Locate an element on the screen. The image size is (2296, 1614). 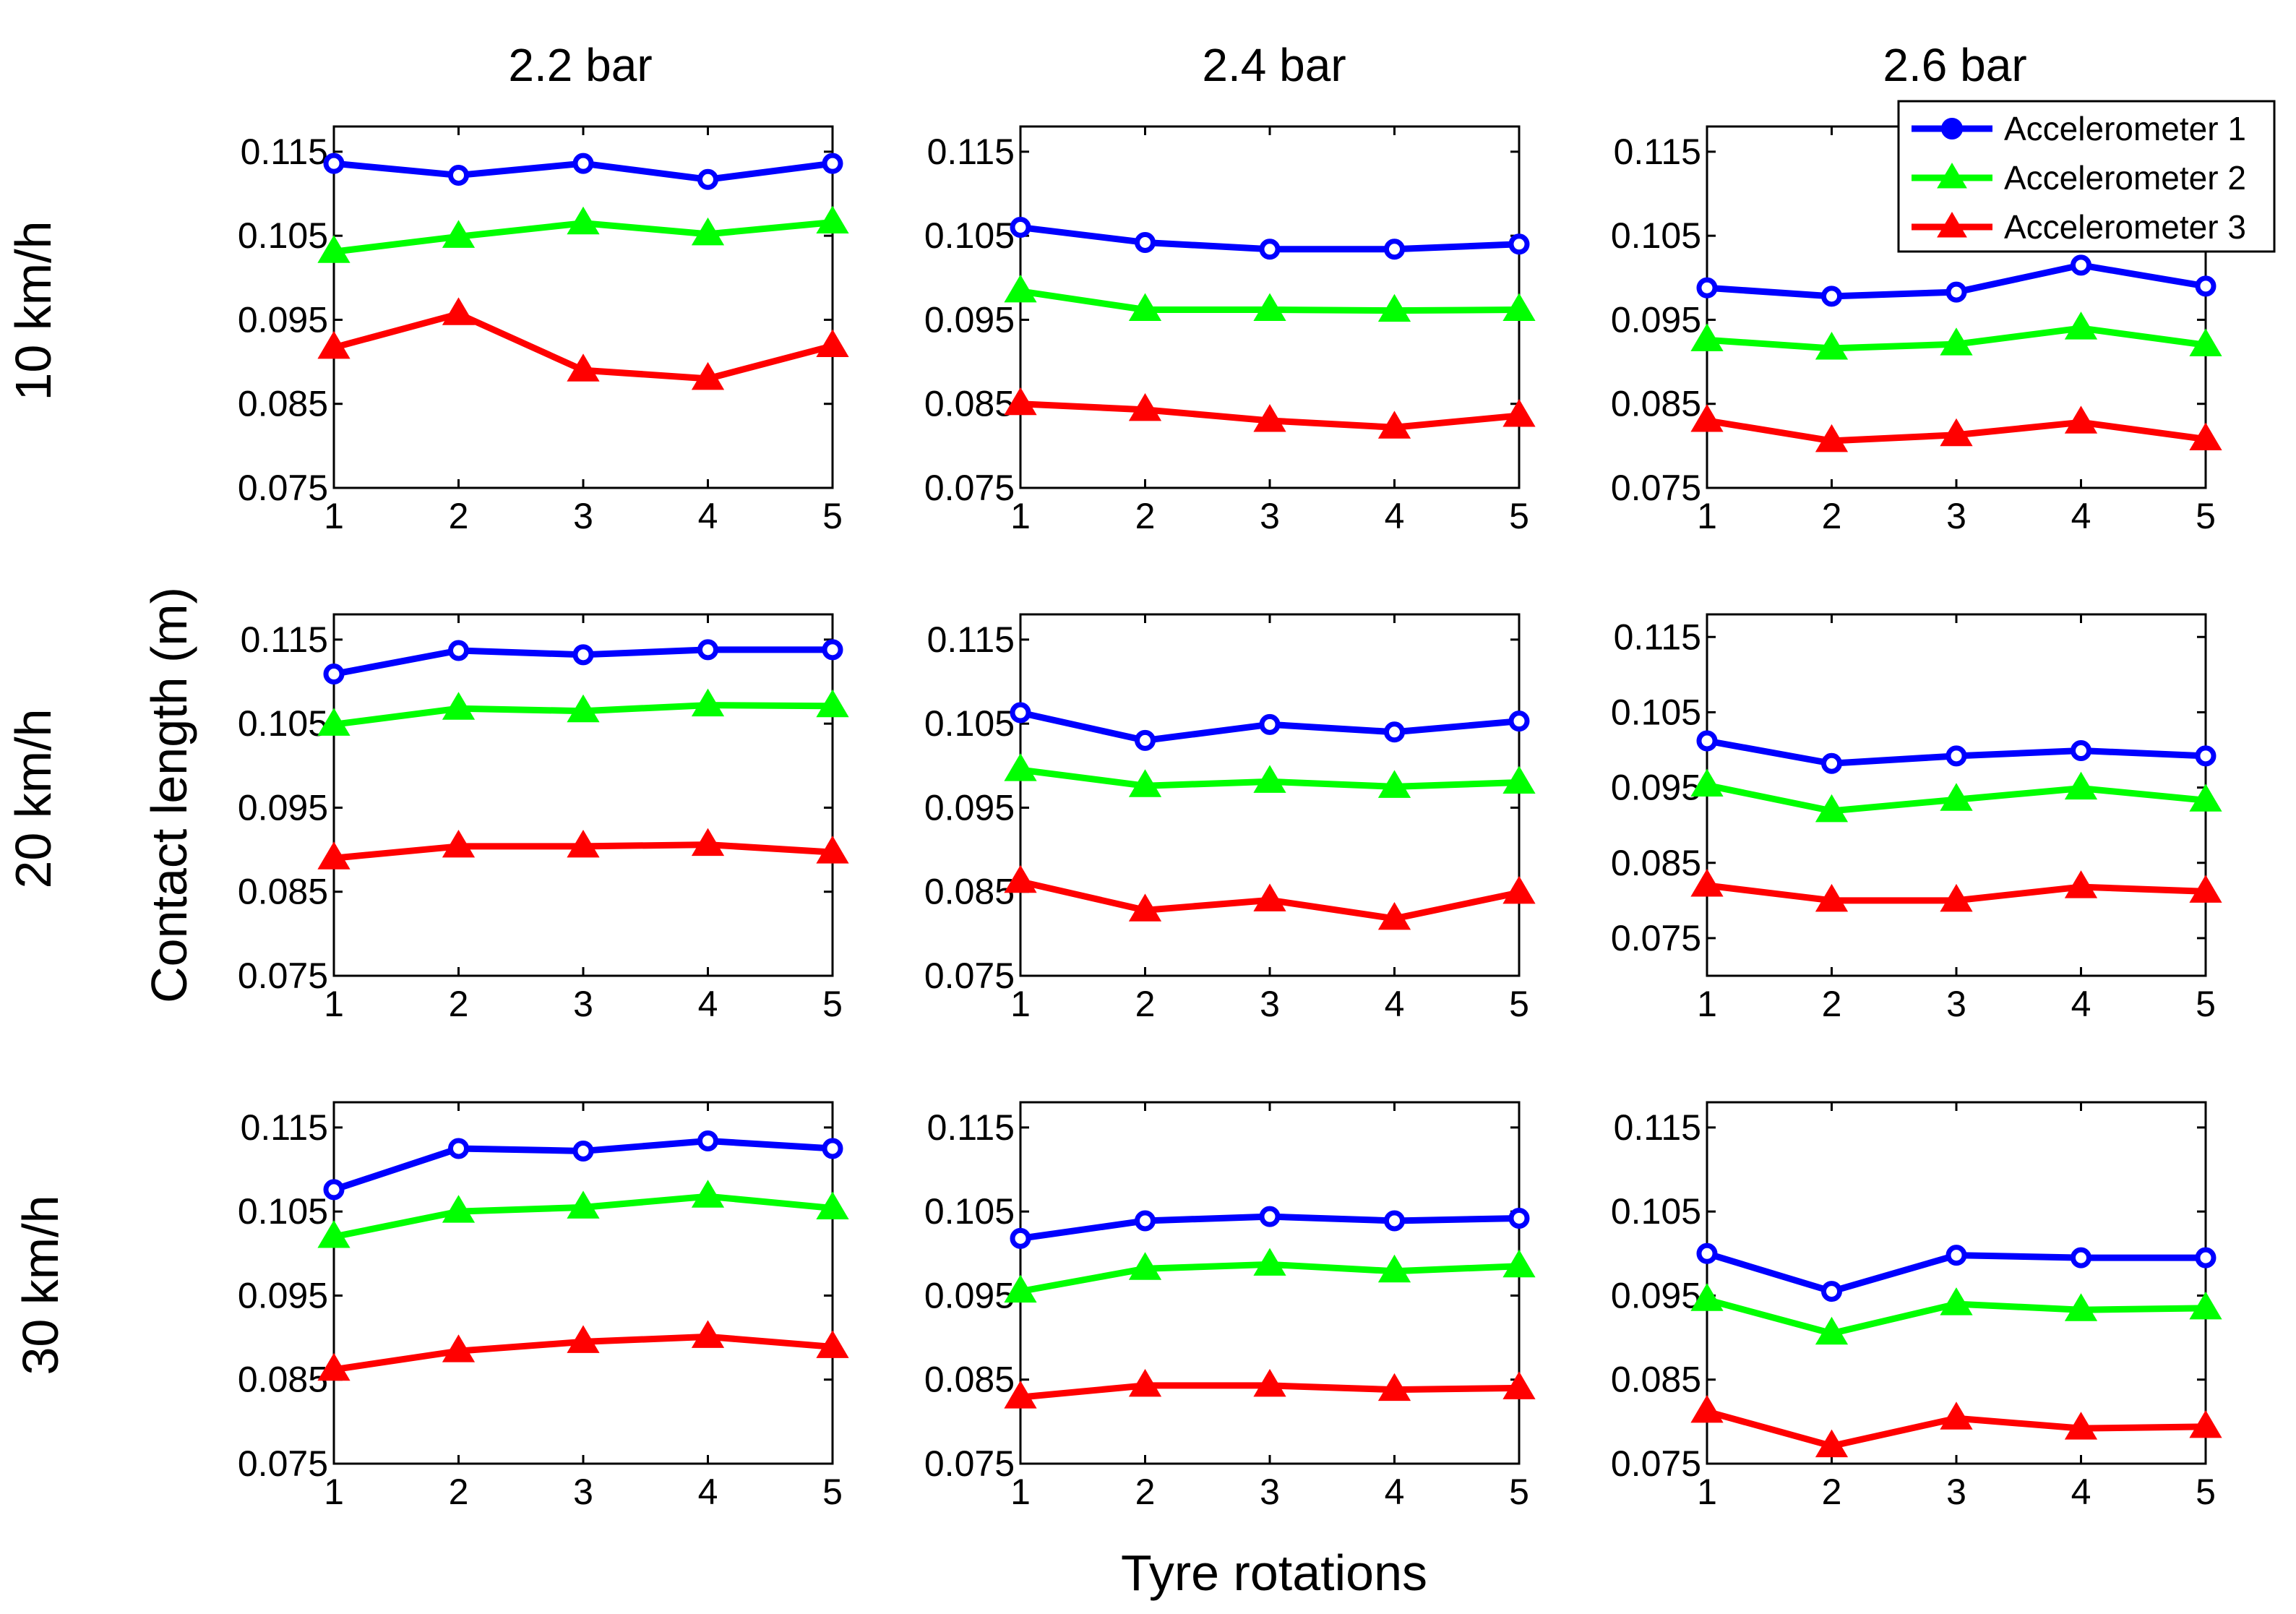
legend-label-accelerometer-3: Accelerometer 3 is located at coordinates (2125, 227).